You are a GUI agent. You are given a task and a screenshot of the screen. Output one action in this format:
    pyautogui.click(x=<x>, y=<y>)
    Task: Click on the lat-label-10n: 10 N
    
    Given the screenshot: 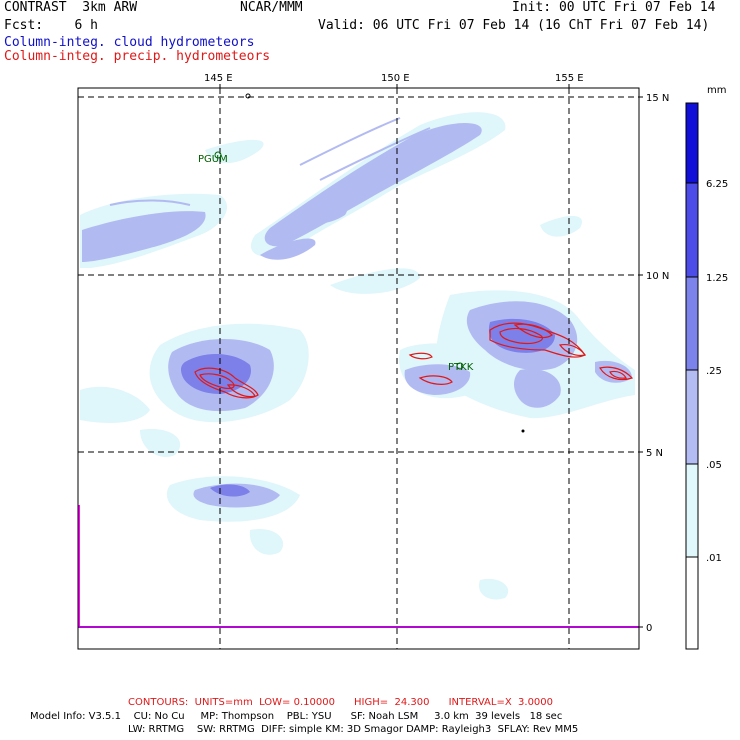 What is the action you would take?
    pyautogui.click(x=657, y=276)
    